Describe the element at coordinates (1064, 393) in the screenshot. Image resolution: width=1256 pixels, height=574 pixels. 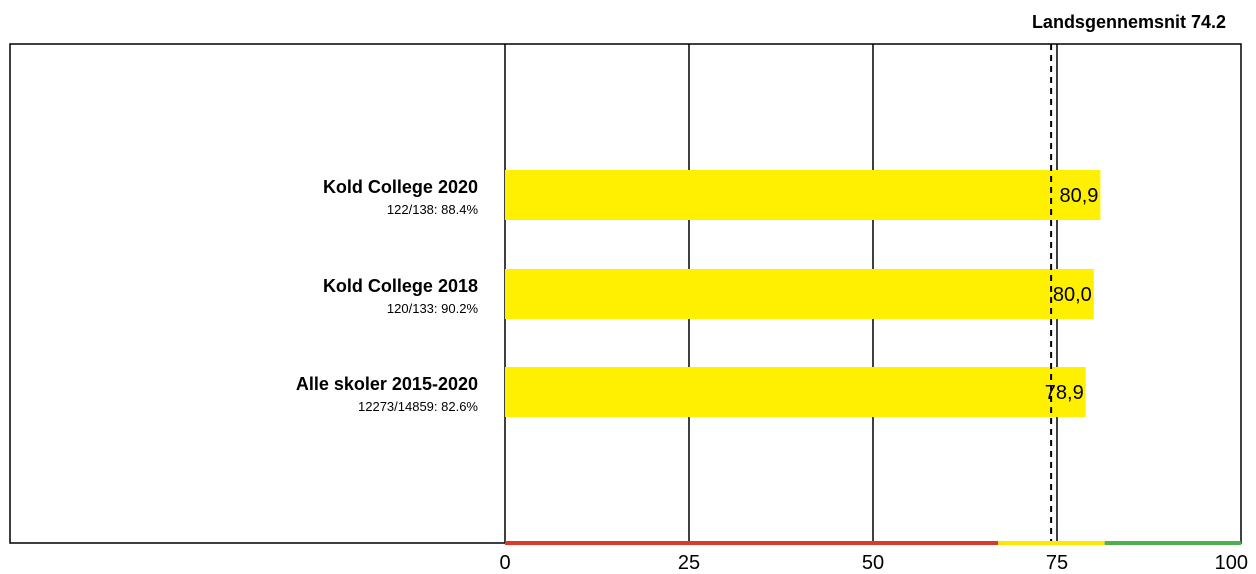
I see `value-label: 78,9` at that location.